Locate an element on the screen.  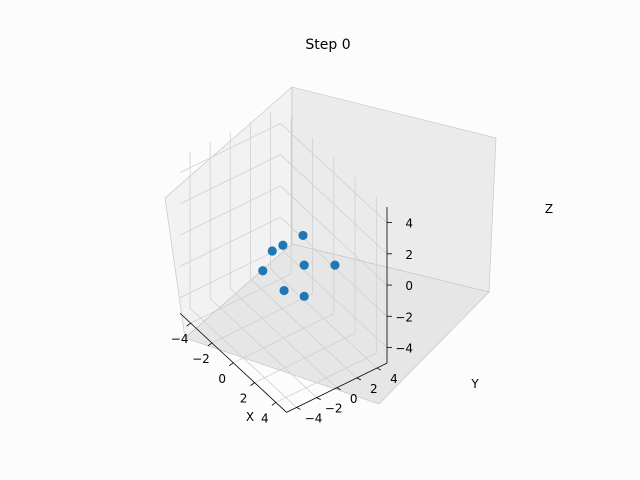
y-axis-label: Y is located at coordinates (474, 384).